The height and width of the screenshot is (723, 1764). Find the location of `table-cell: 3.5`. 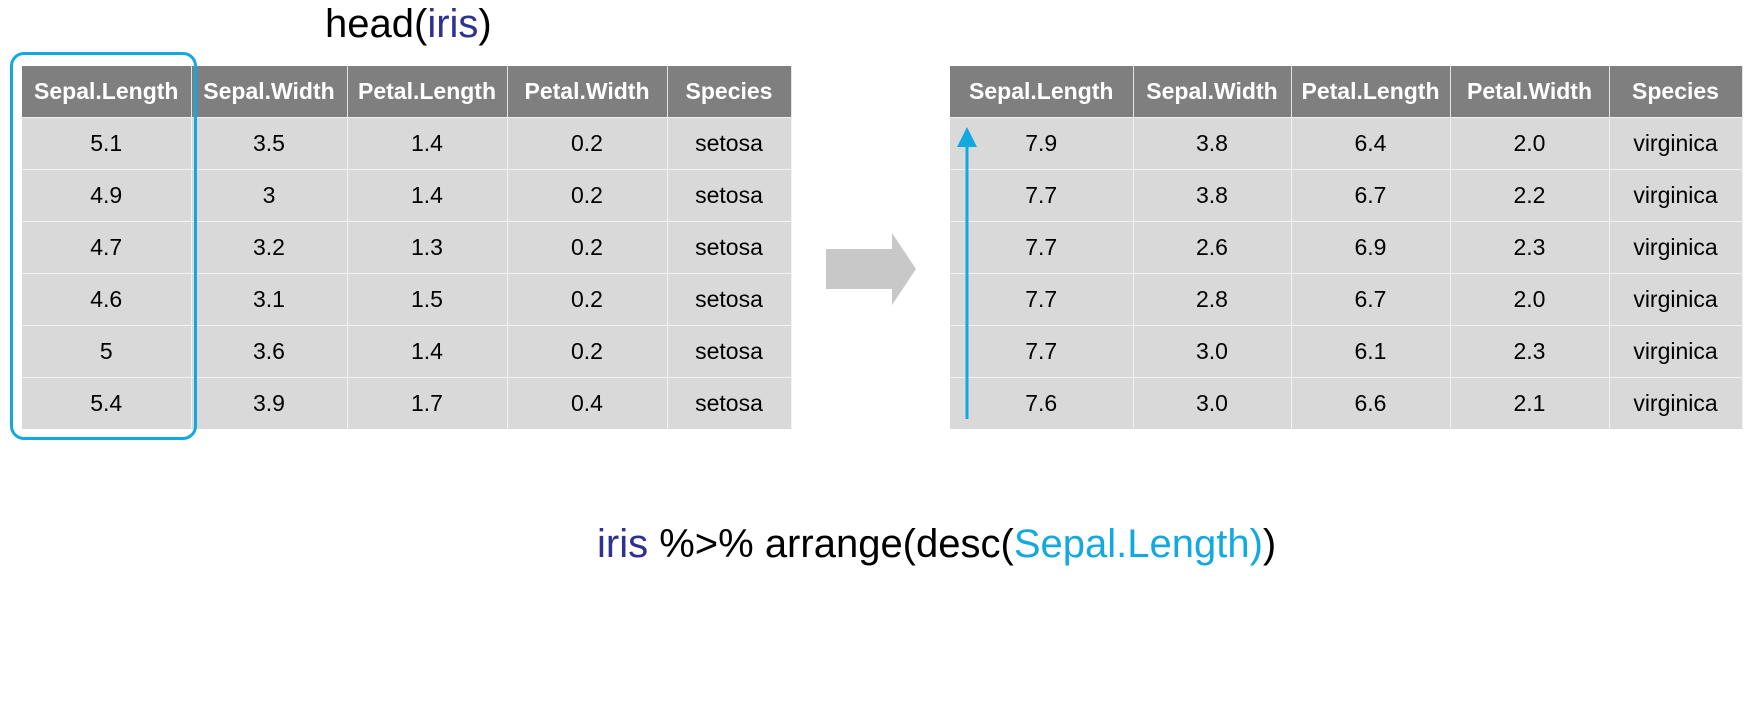

table-cell: 3.5 is located at coordinates (269, 143).